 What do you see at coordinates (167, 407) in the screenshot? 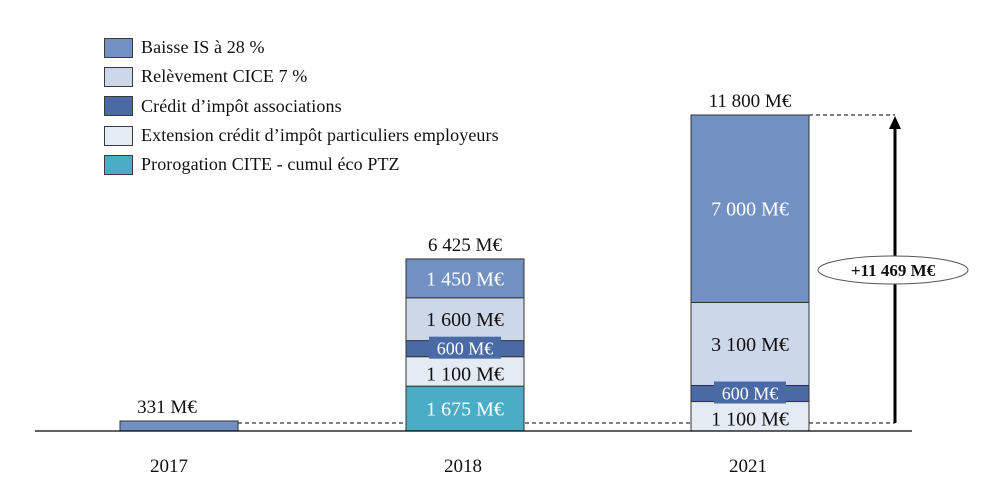
I see `total-label-2017: 331 M€` at bounding box center [167, 407].